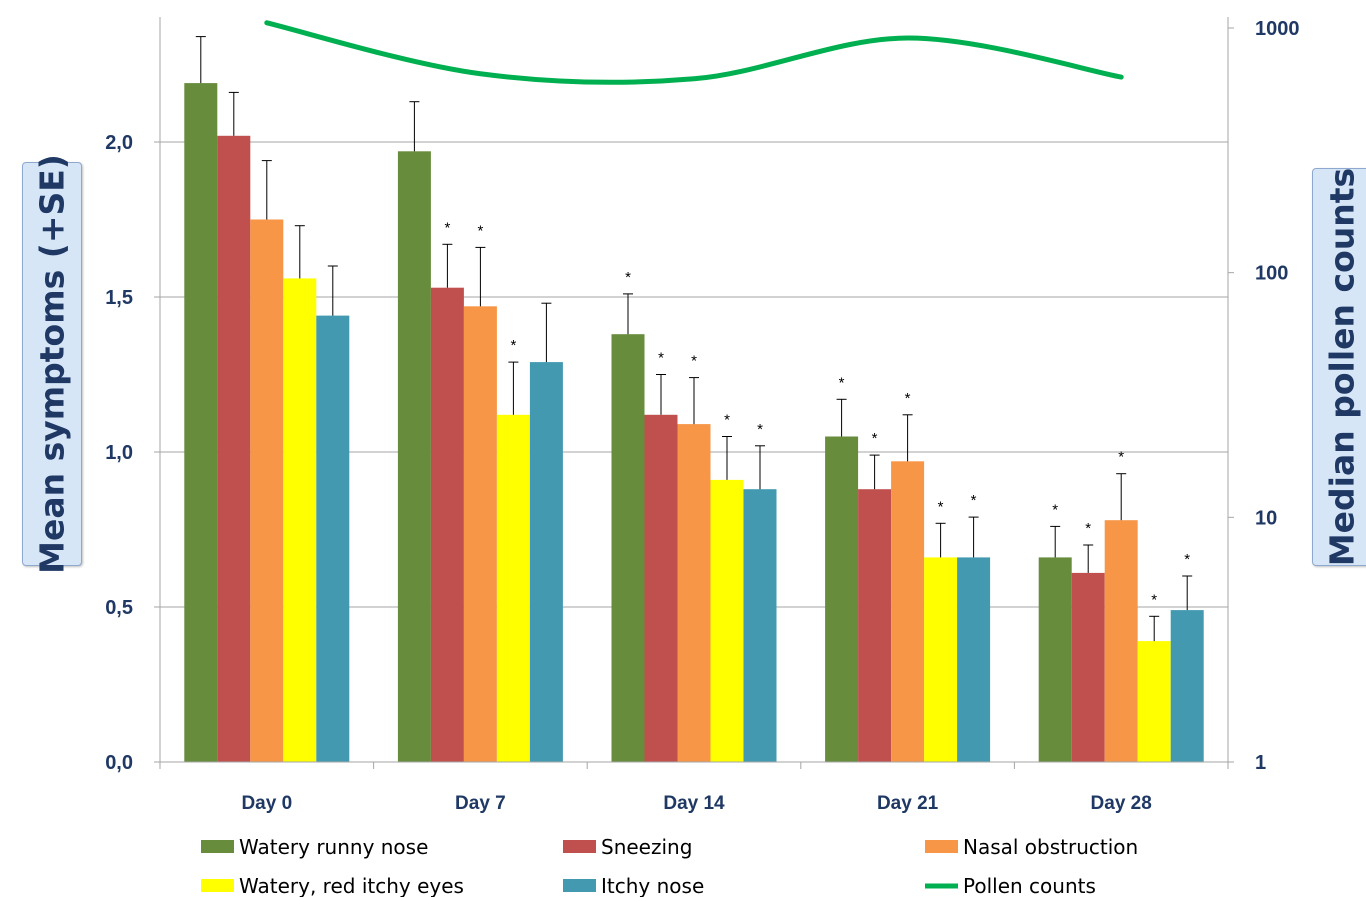 This screenshot has height=897, width=1366. Describe the element at coordinates (1121, 803) in the screenshot. I see `x-tick-label: Day 28` at that location.